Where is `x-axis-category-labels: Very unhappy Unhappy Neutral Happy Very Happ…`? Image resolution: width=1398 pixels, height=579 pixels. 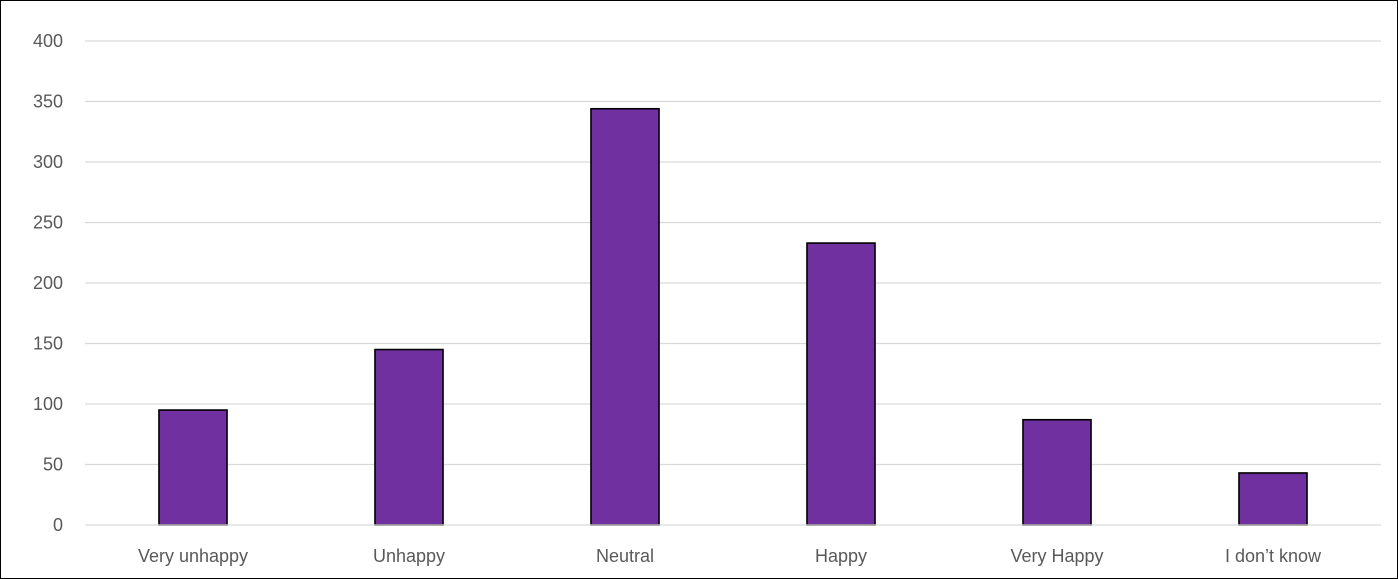
x-axis-category-labels: Very unhappy Unhappy Neutral Happy Very Happ… is located at coordinates (730, 556).